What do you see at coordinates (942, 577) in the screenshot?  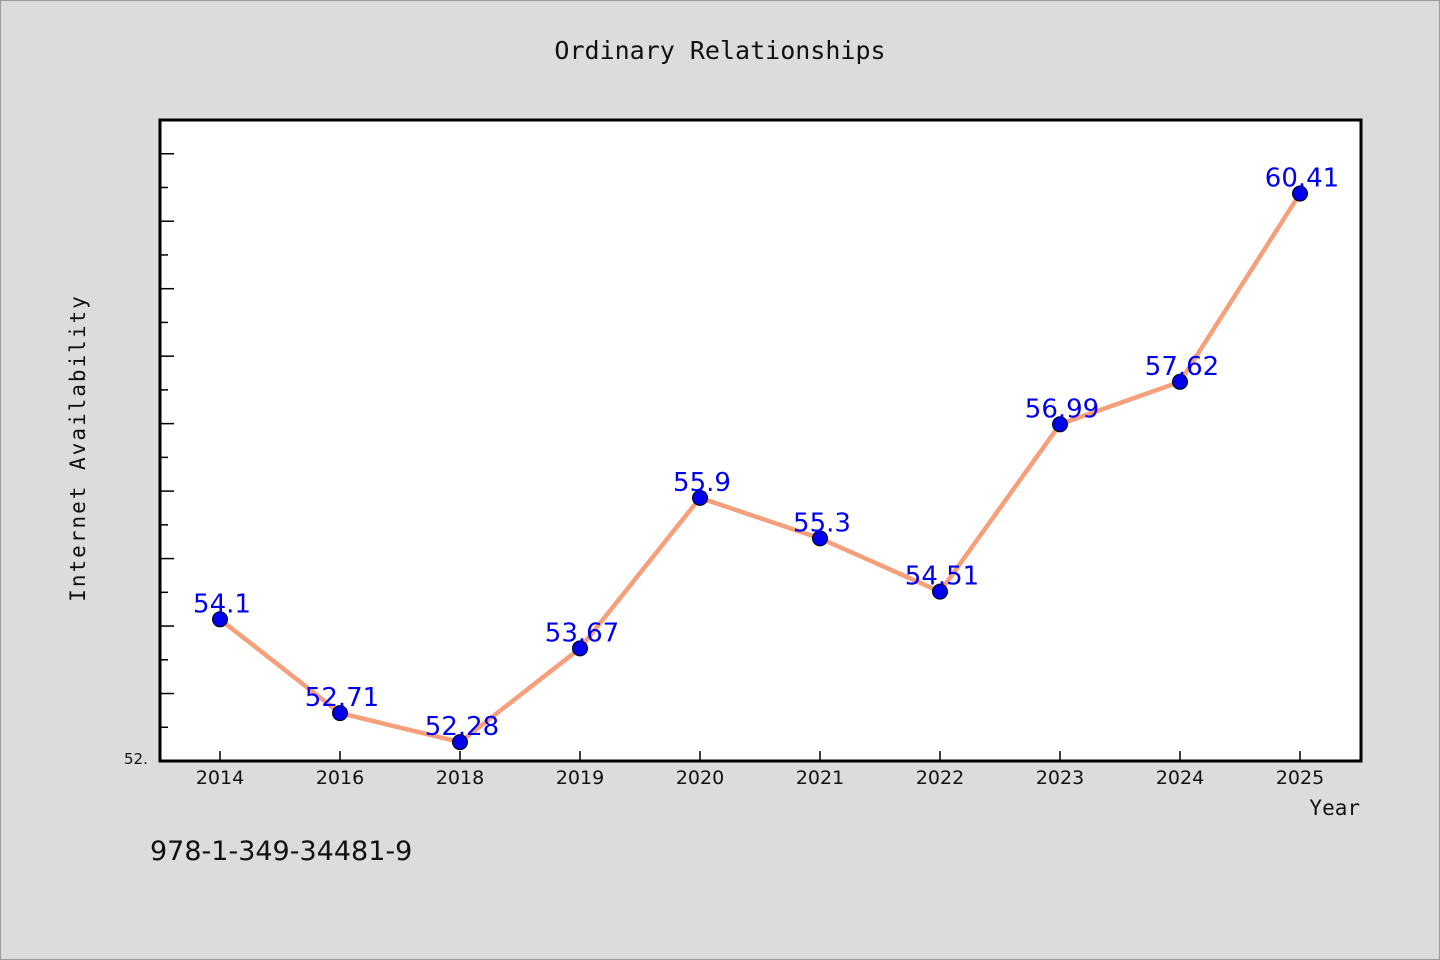 I see `data-label: 54.51` at bounding box center [942, 577].